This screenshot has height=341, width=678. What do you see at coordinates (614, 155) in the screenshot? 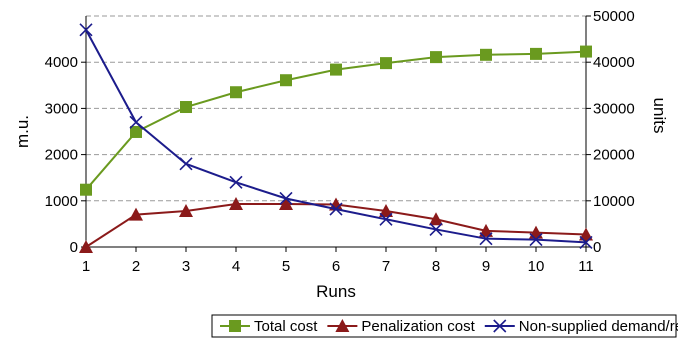
I see `right-y-tick-label: 20000` at bounding box center [614, 155].